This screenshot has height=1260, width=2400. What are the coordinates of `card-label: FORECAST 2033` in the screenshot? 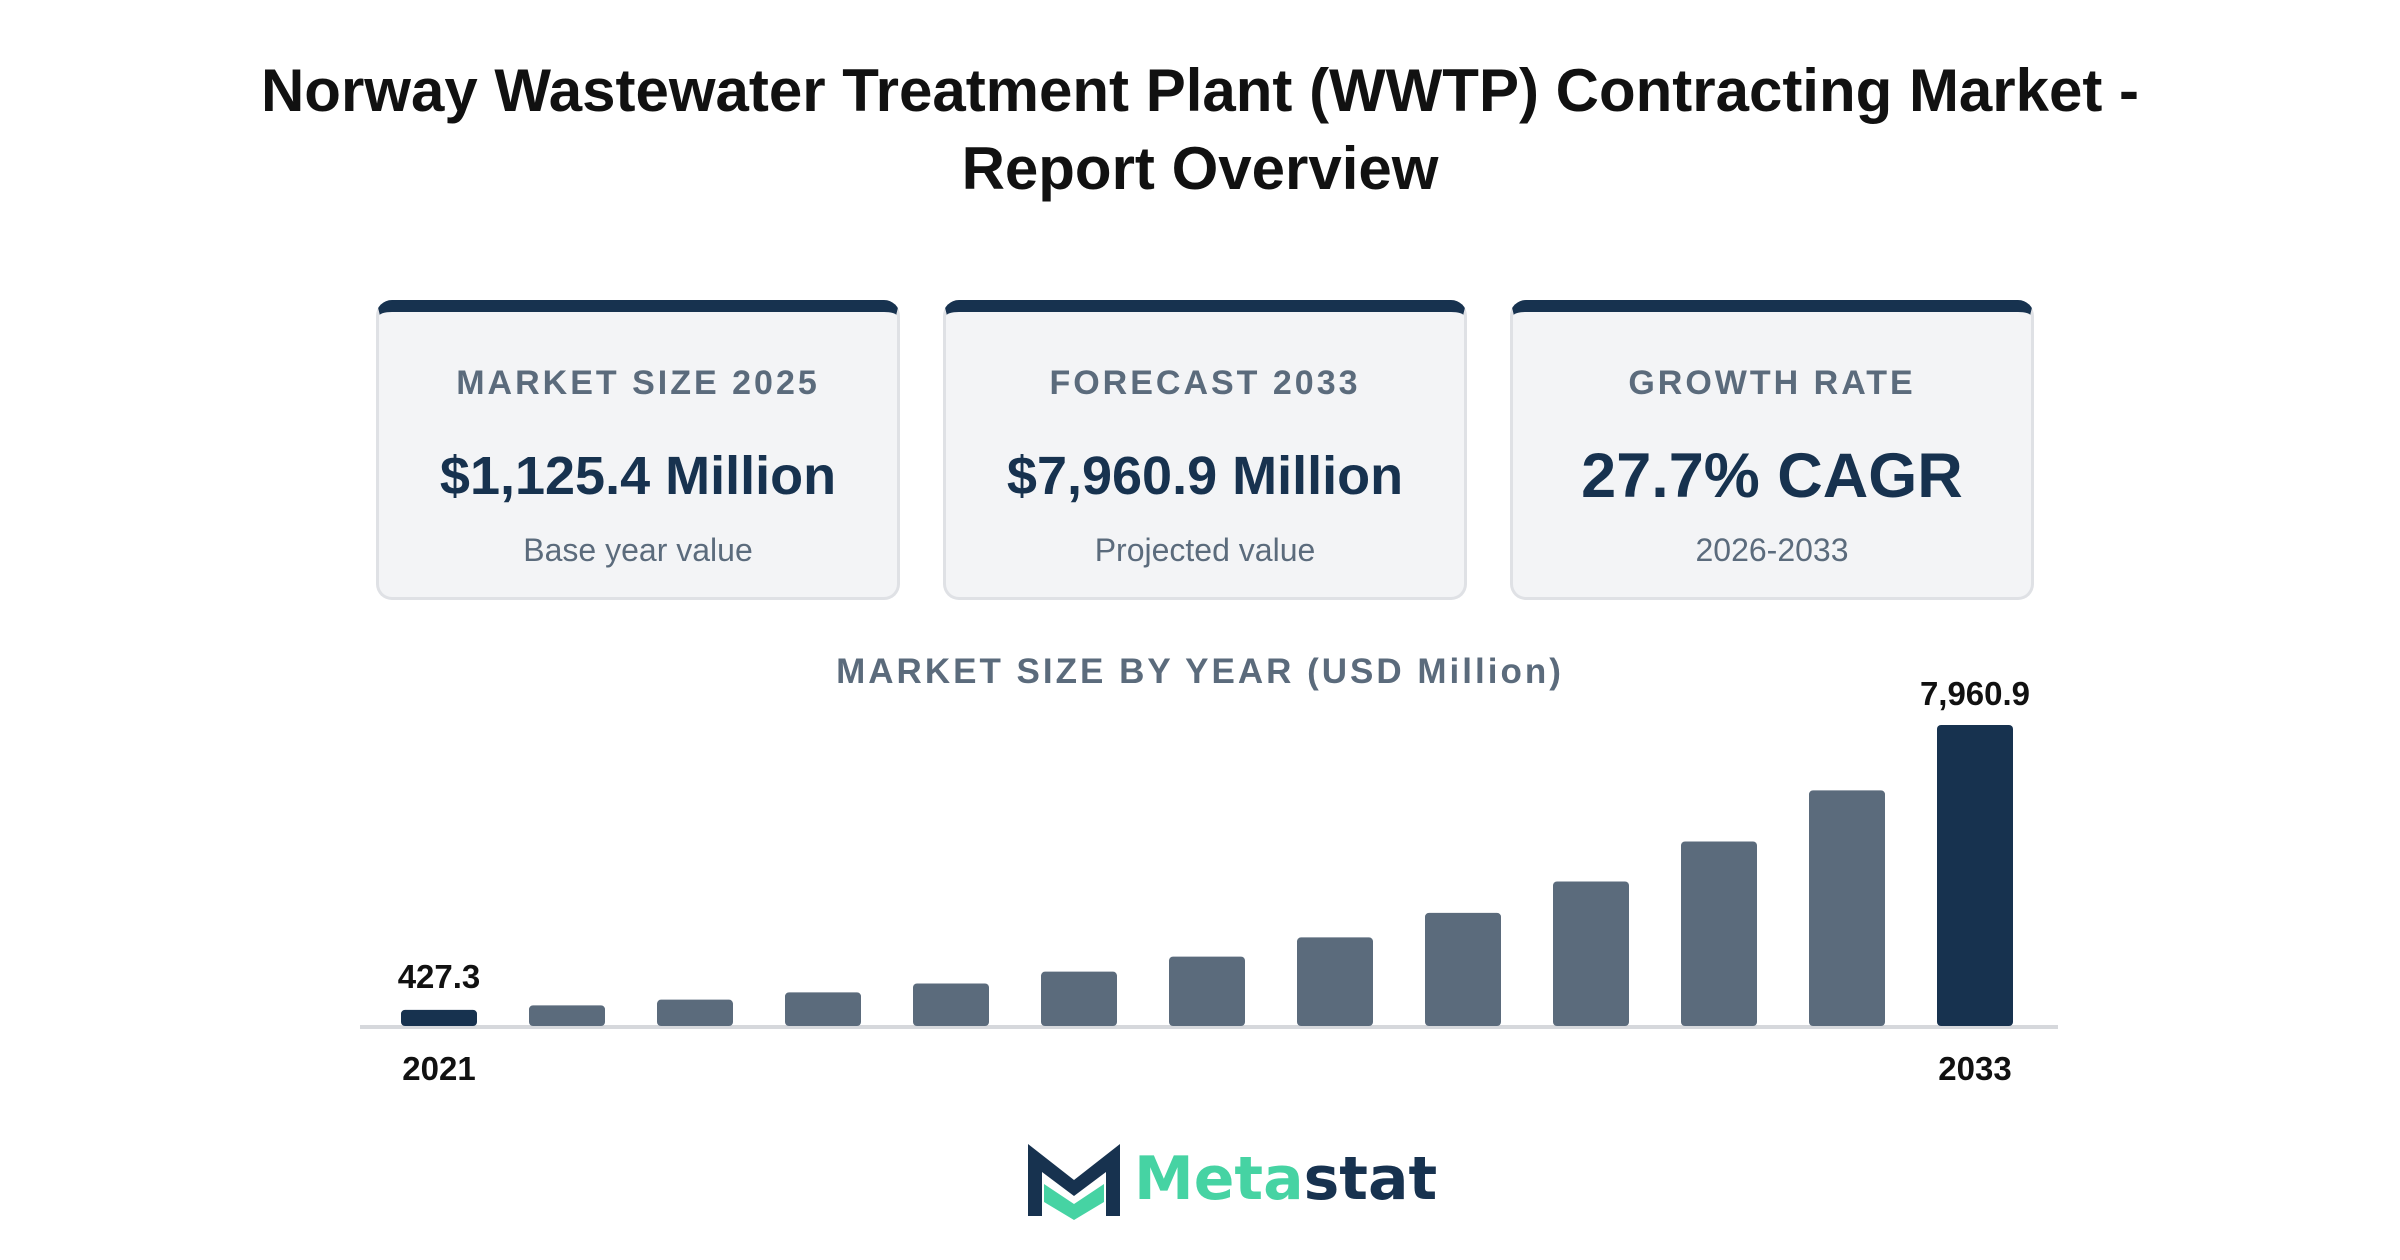 It's located at (1205, 383).